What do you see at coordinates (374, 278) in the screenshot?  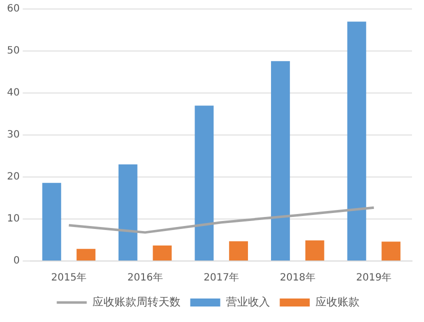 I see `x-tick-label: 2019年` at bounding box center [374, 278].